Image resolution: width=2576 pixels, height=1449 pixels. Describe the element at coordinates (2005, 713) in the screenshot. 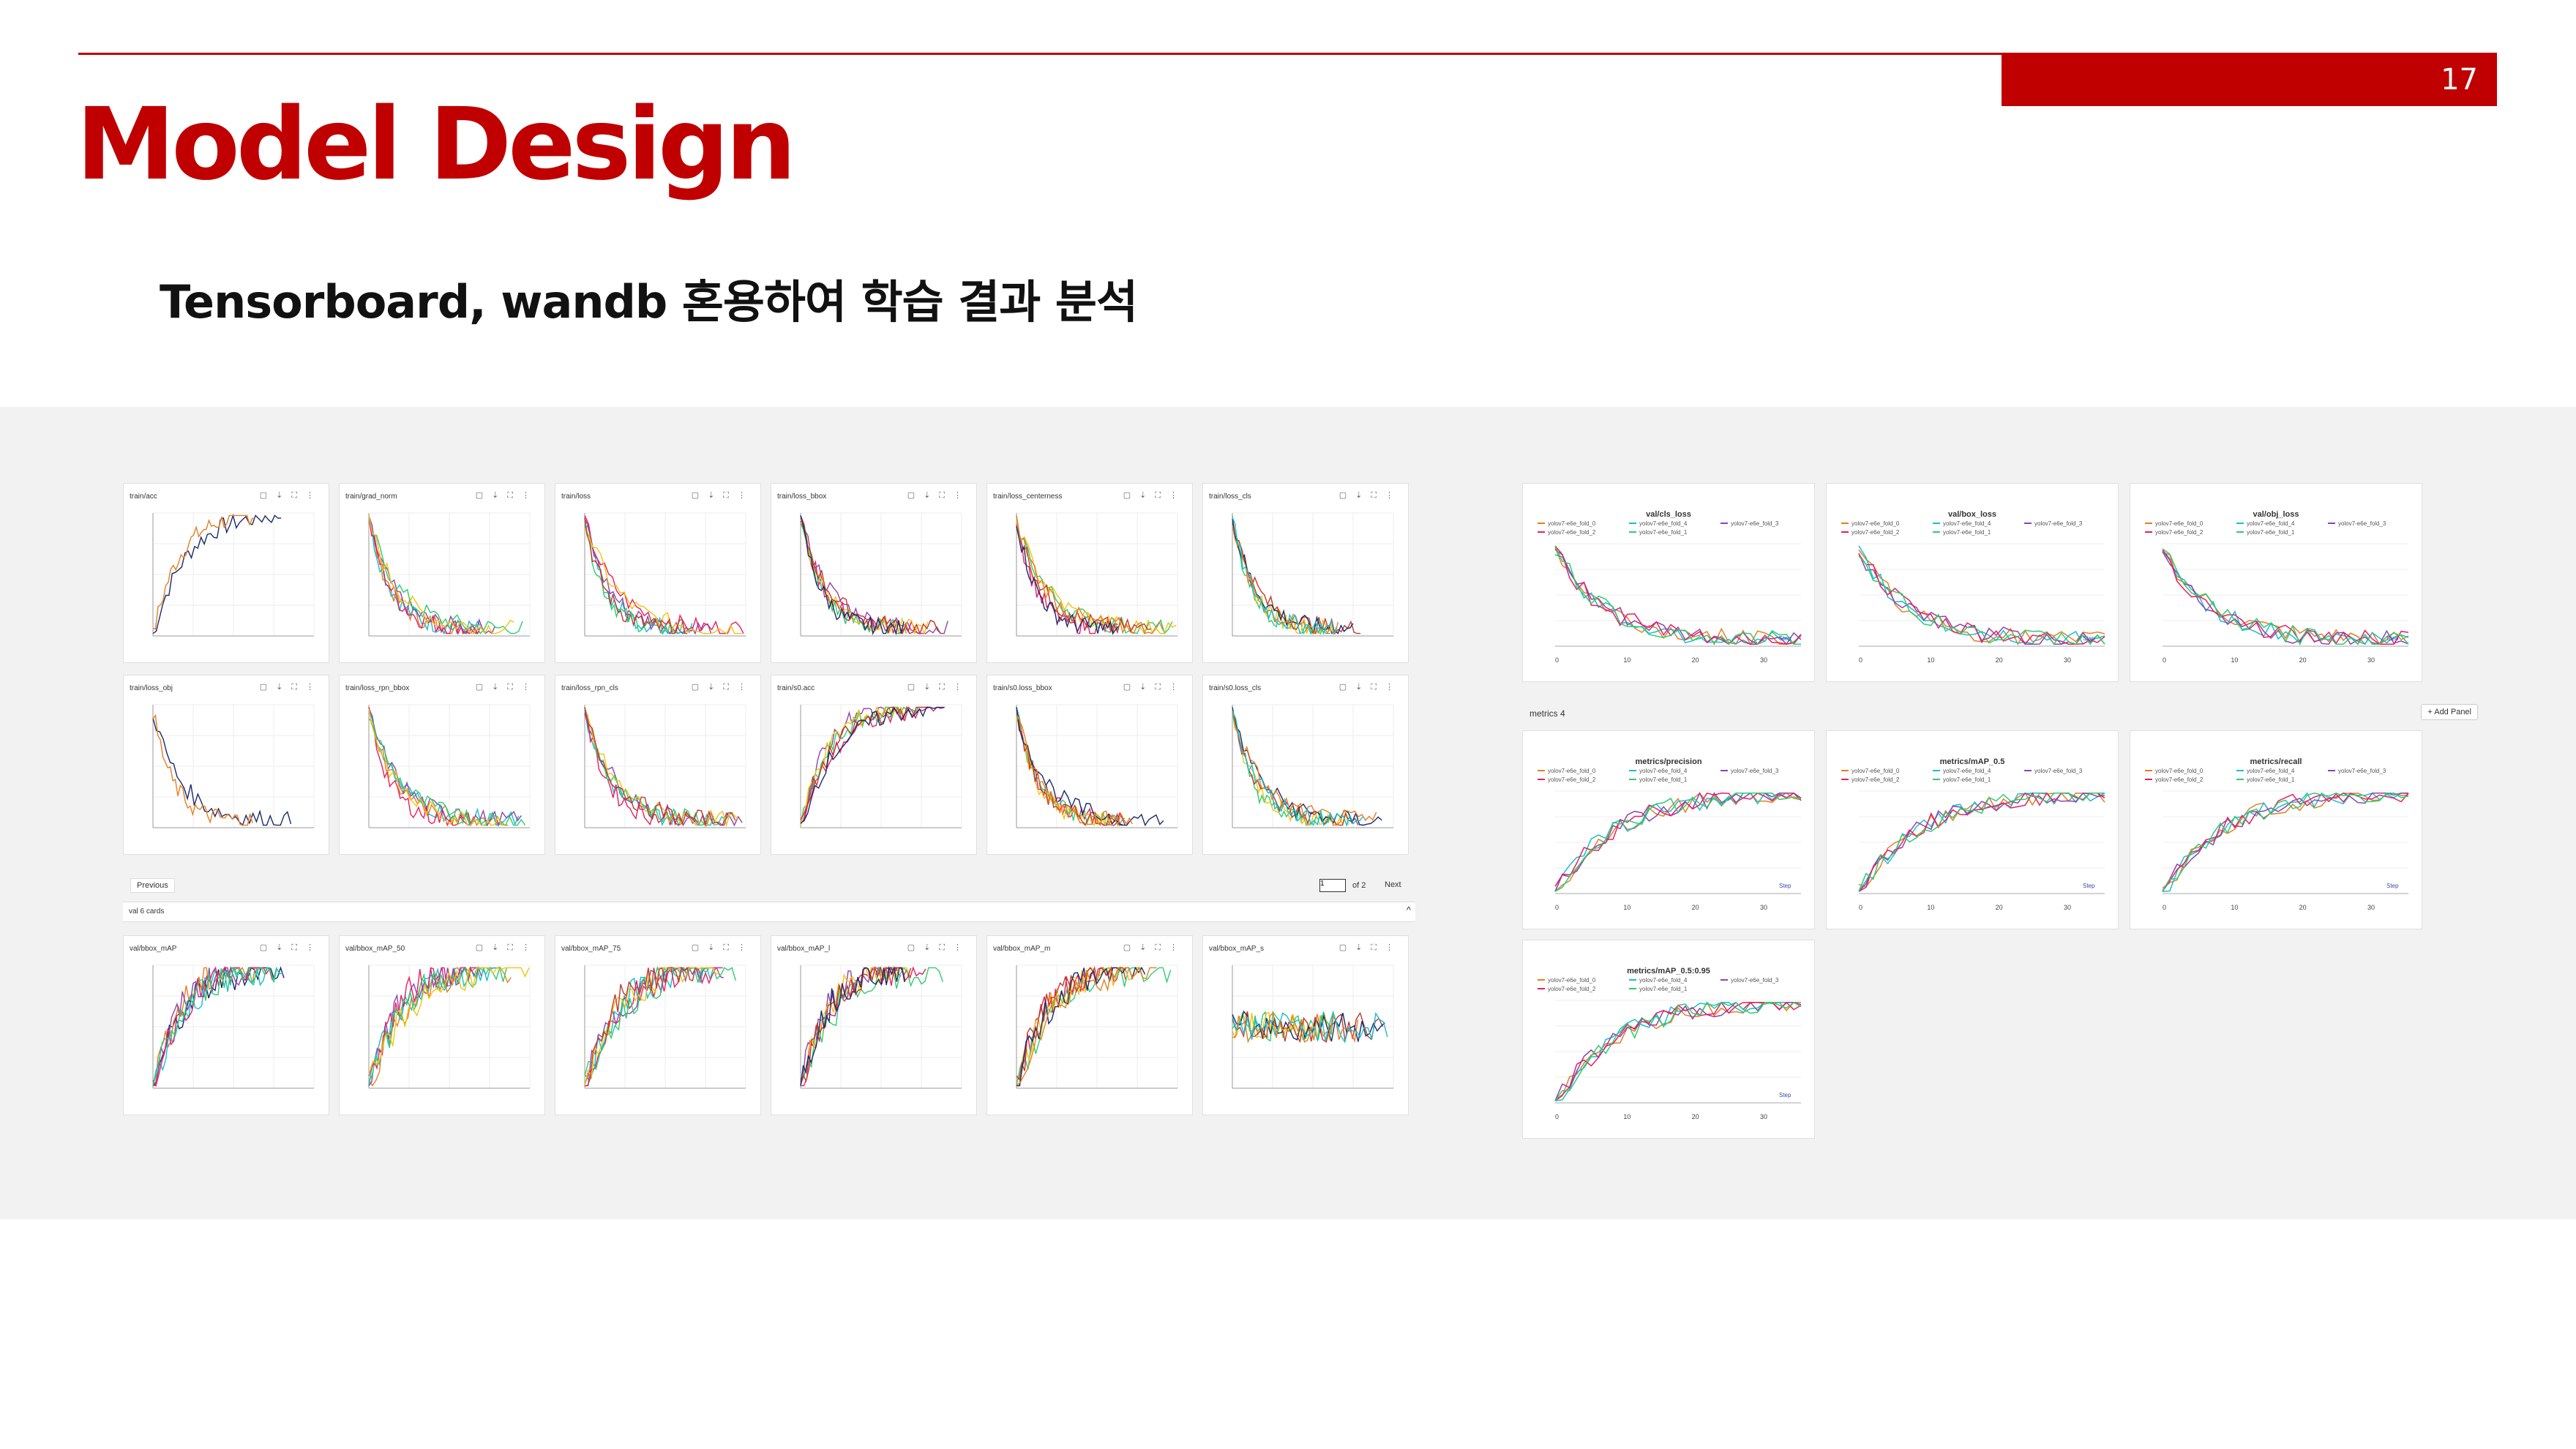

I see `metrics-section-header: metrics 4 + Add Panel` at that location.